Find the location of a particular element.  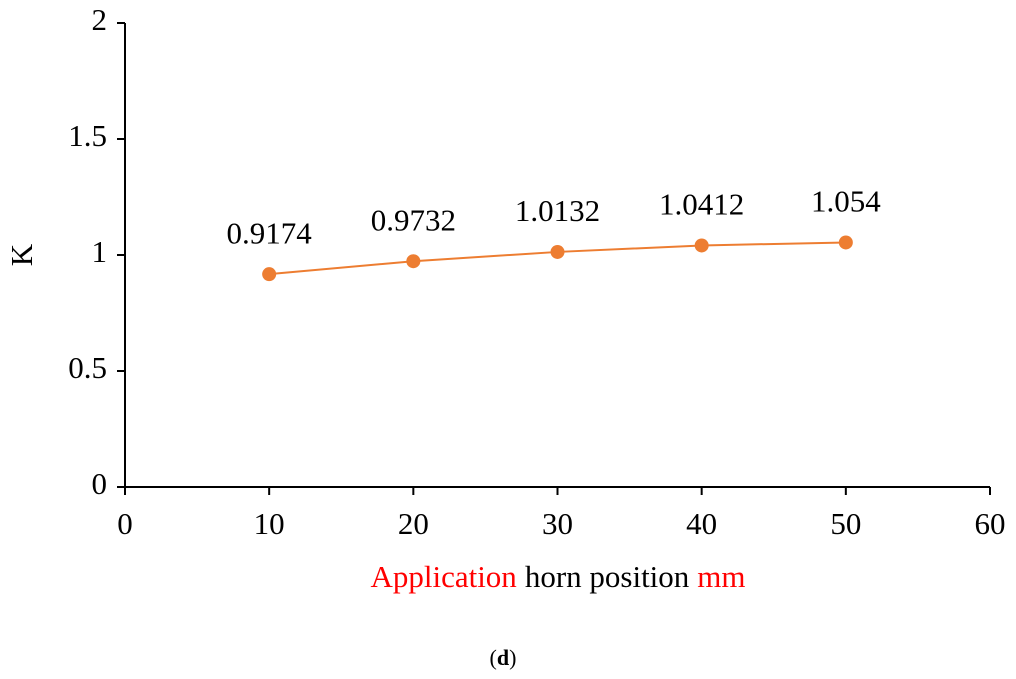

x-axis-label: Application horn position mm is located at coordinates (557, 576).